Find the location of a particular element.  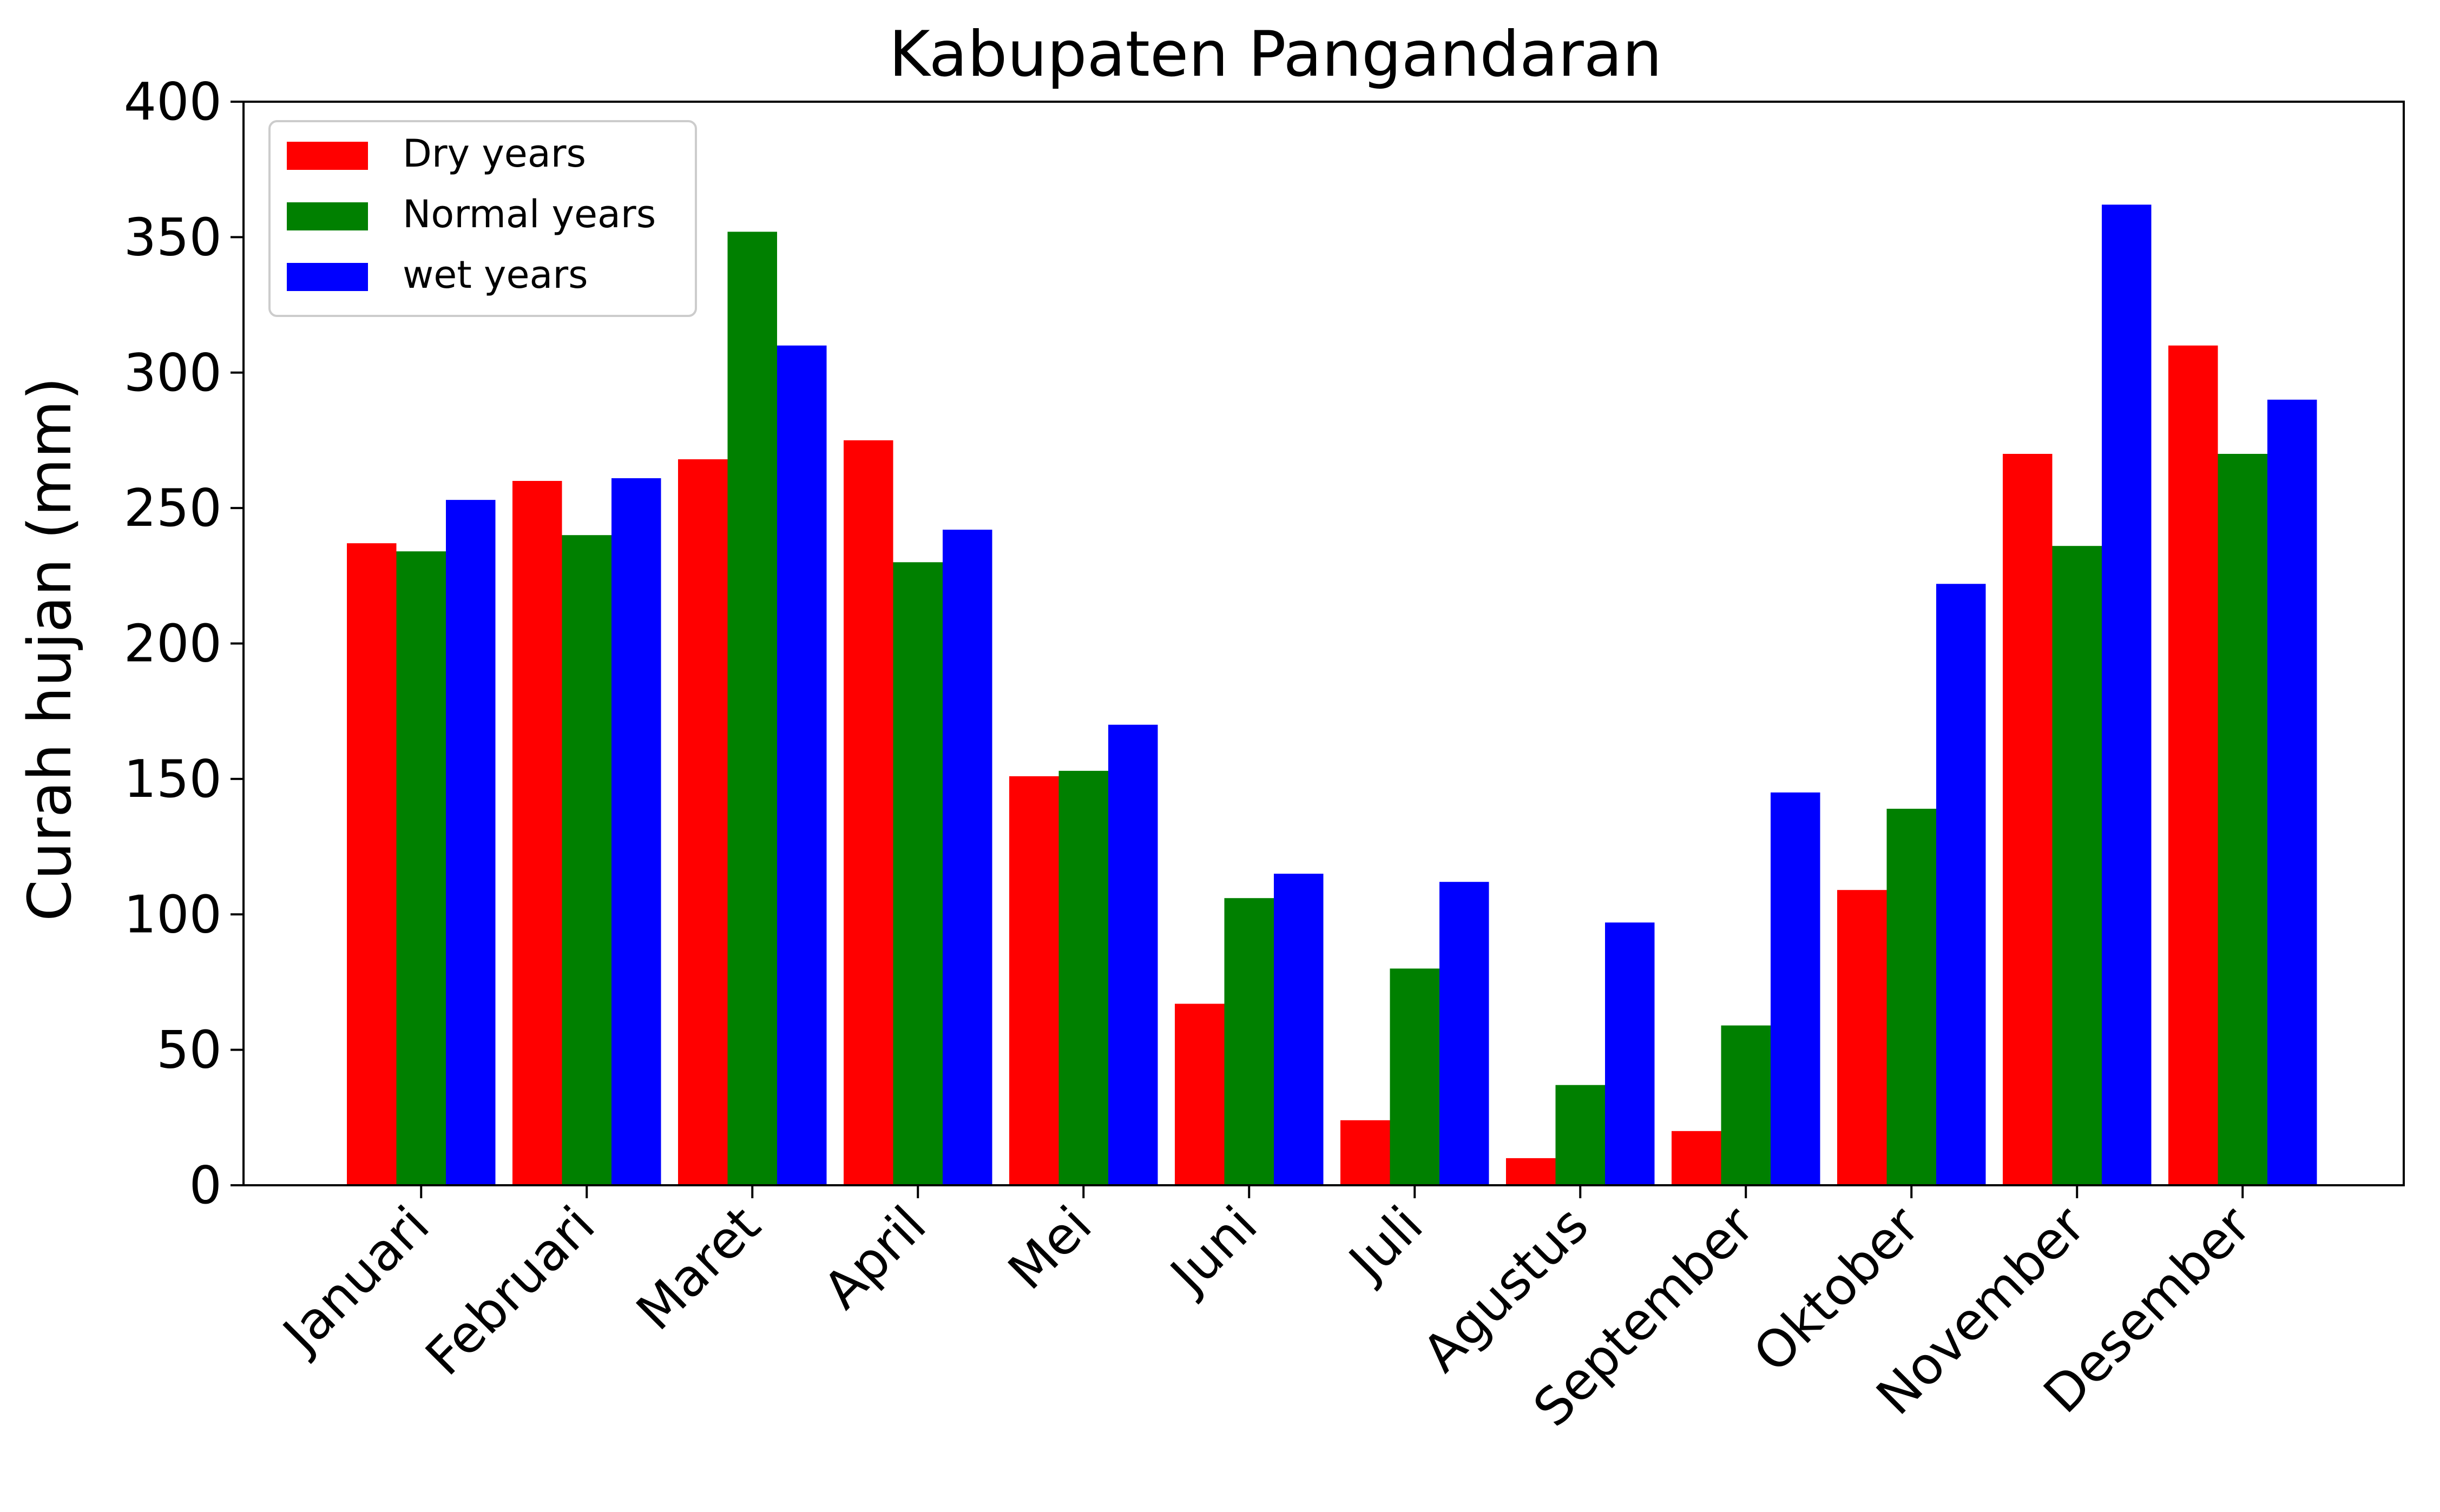

y-tick-label: 250 is located at coordinates (173, 508).